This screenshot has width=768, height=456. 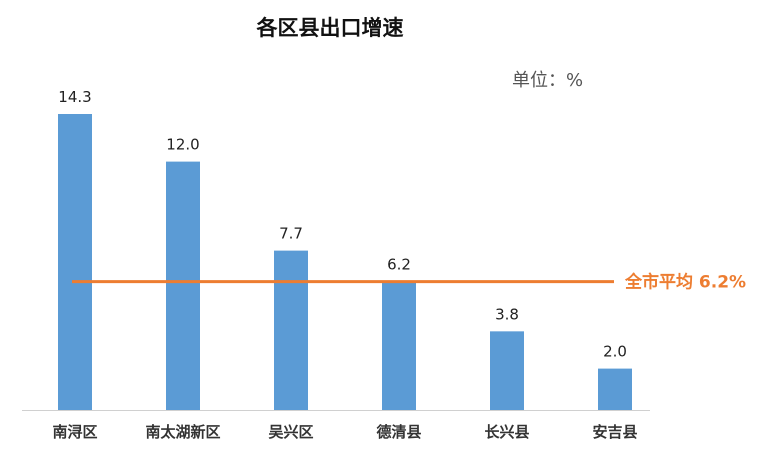 I want to click on category-label-6: 安吉县, so click(x=614, y=432).